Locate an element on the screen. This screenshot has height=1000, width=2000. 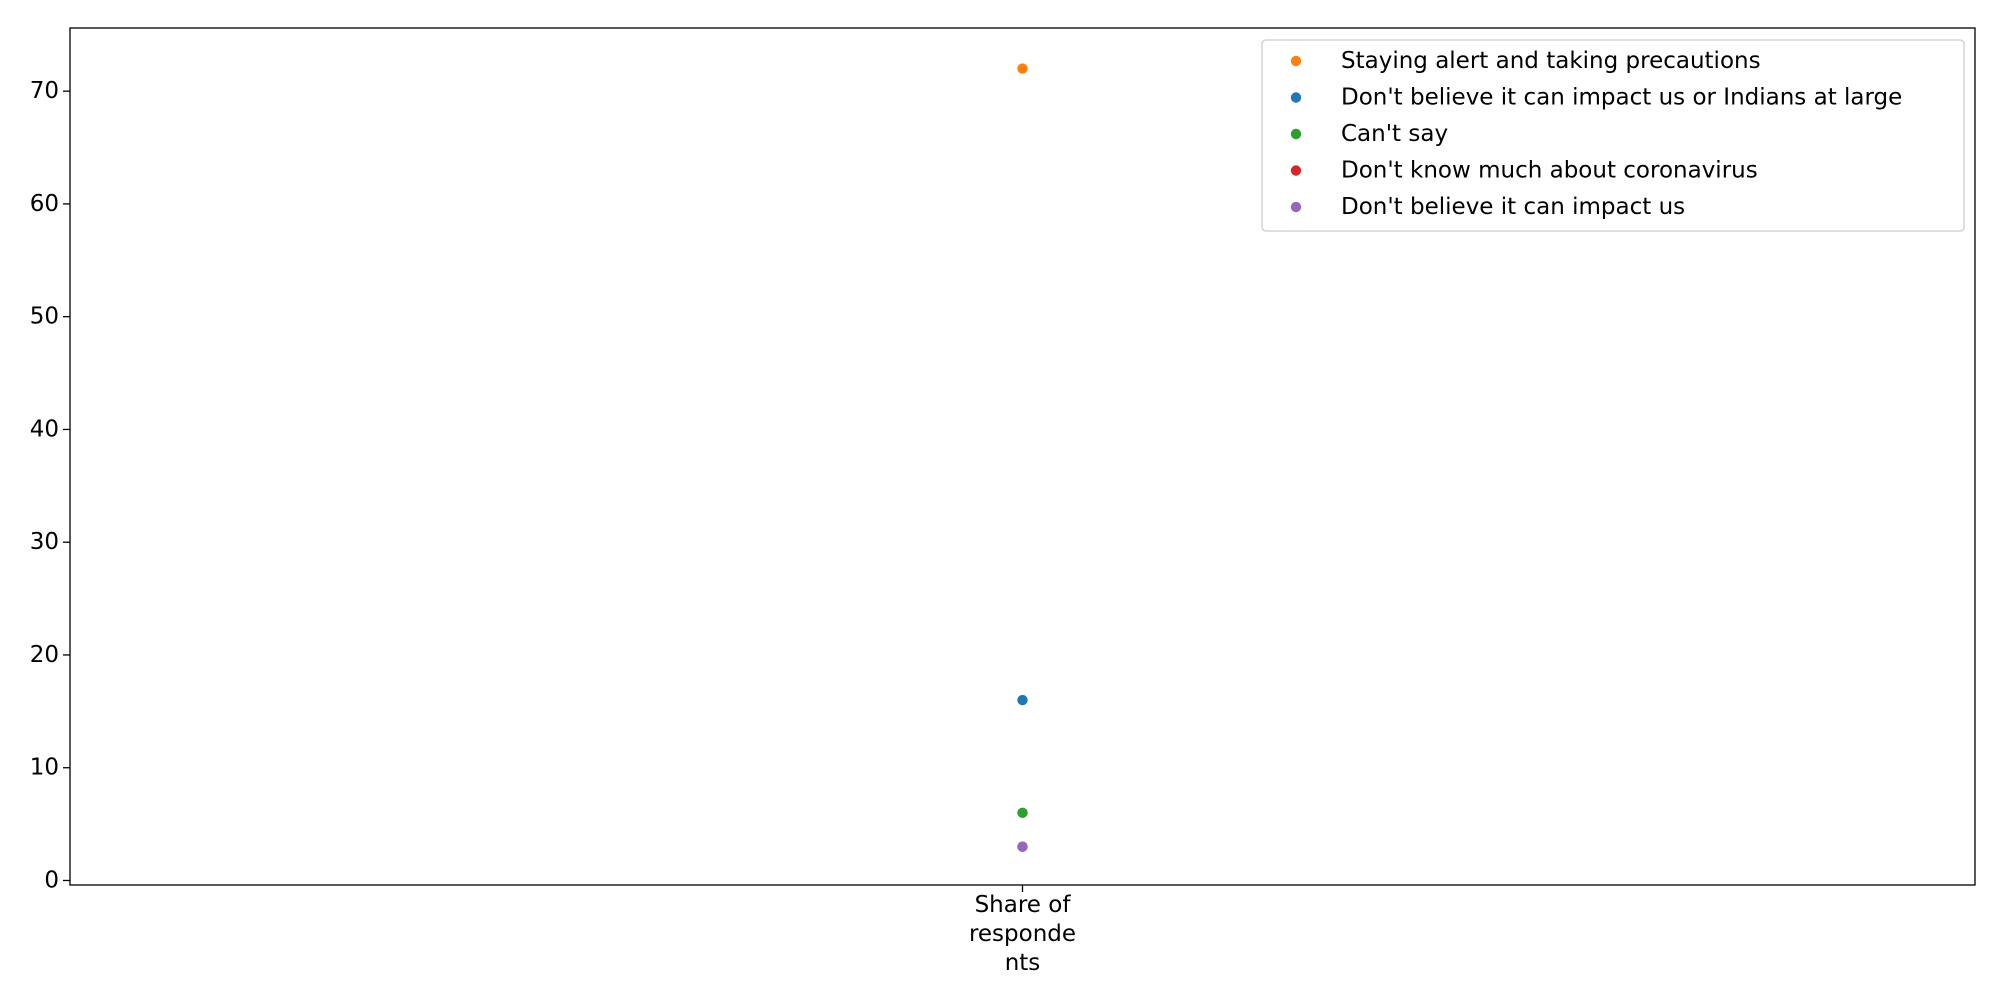
y-tick-label: 20 is located at coordinates (44, 655).